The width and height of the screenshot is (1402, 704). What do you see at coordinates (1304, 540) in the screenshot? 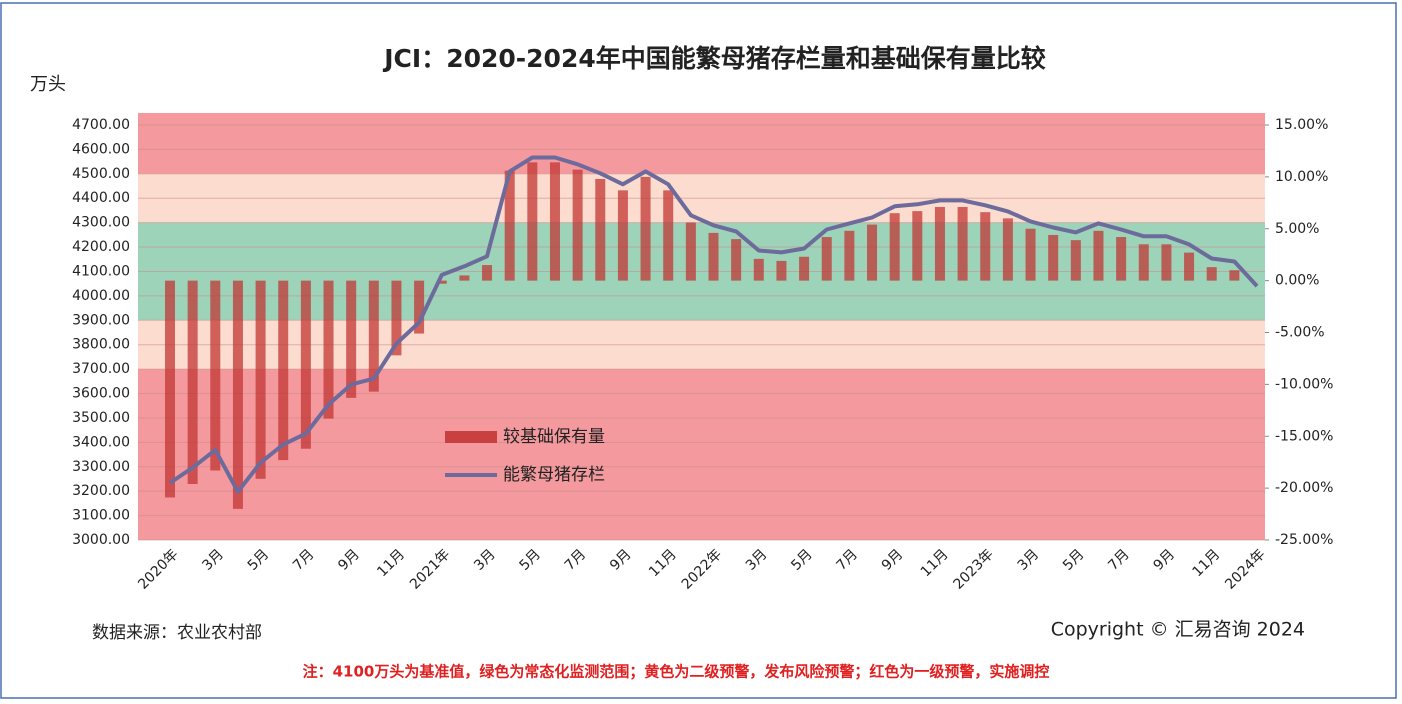
I see `y2-tick-label: -25.00%` at bounding box center [1304, 540].